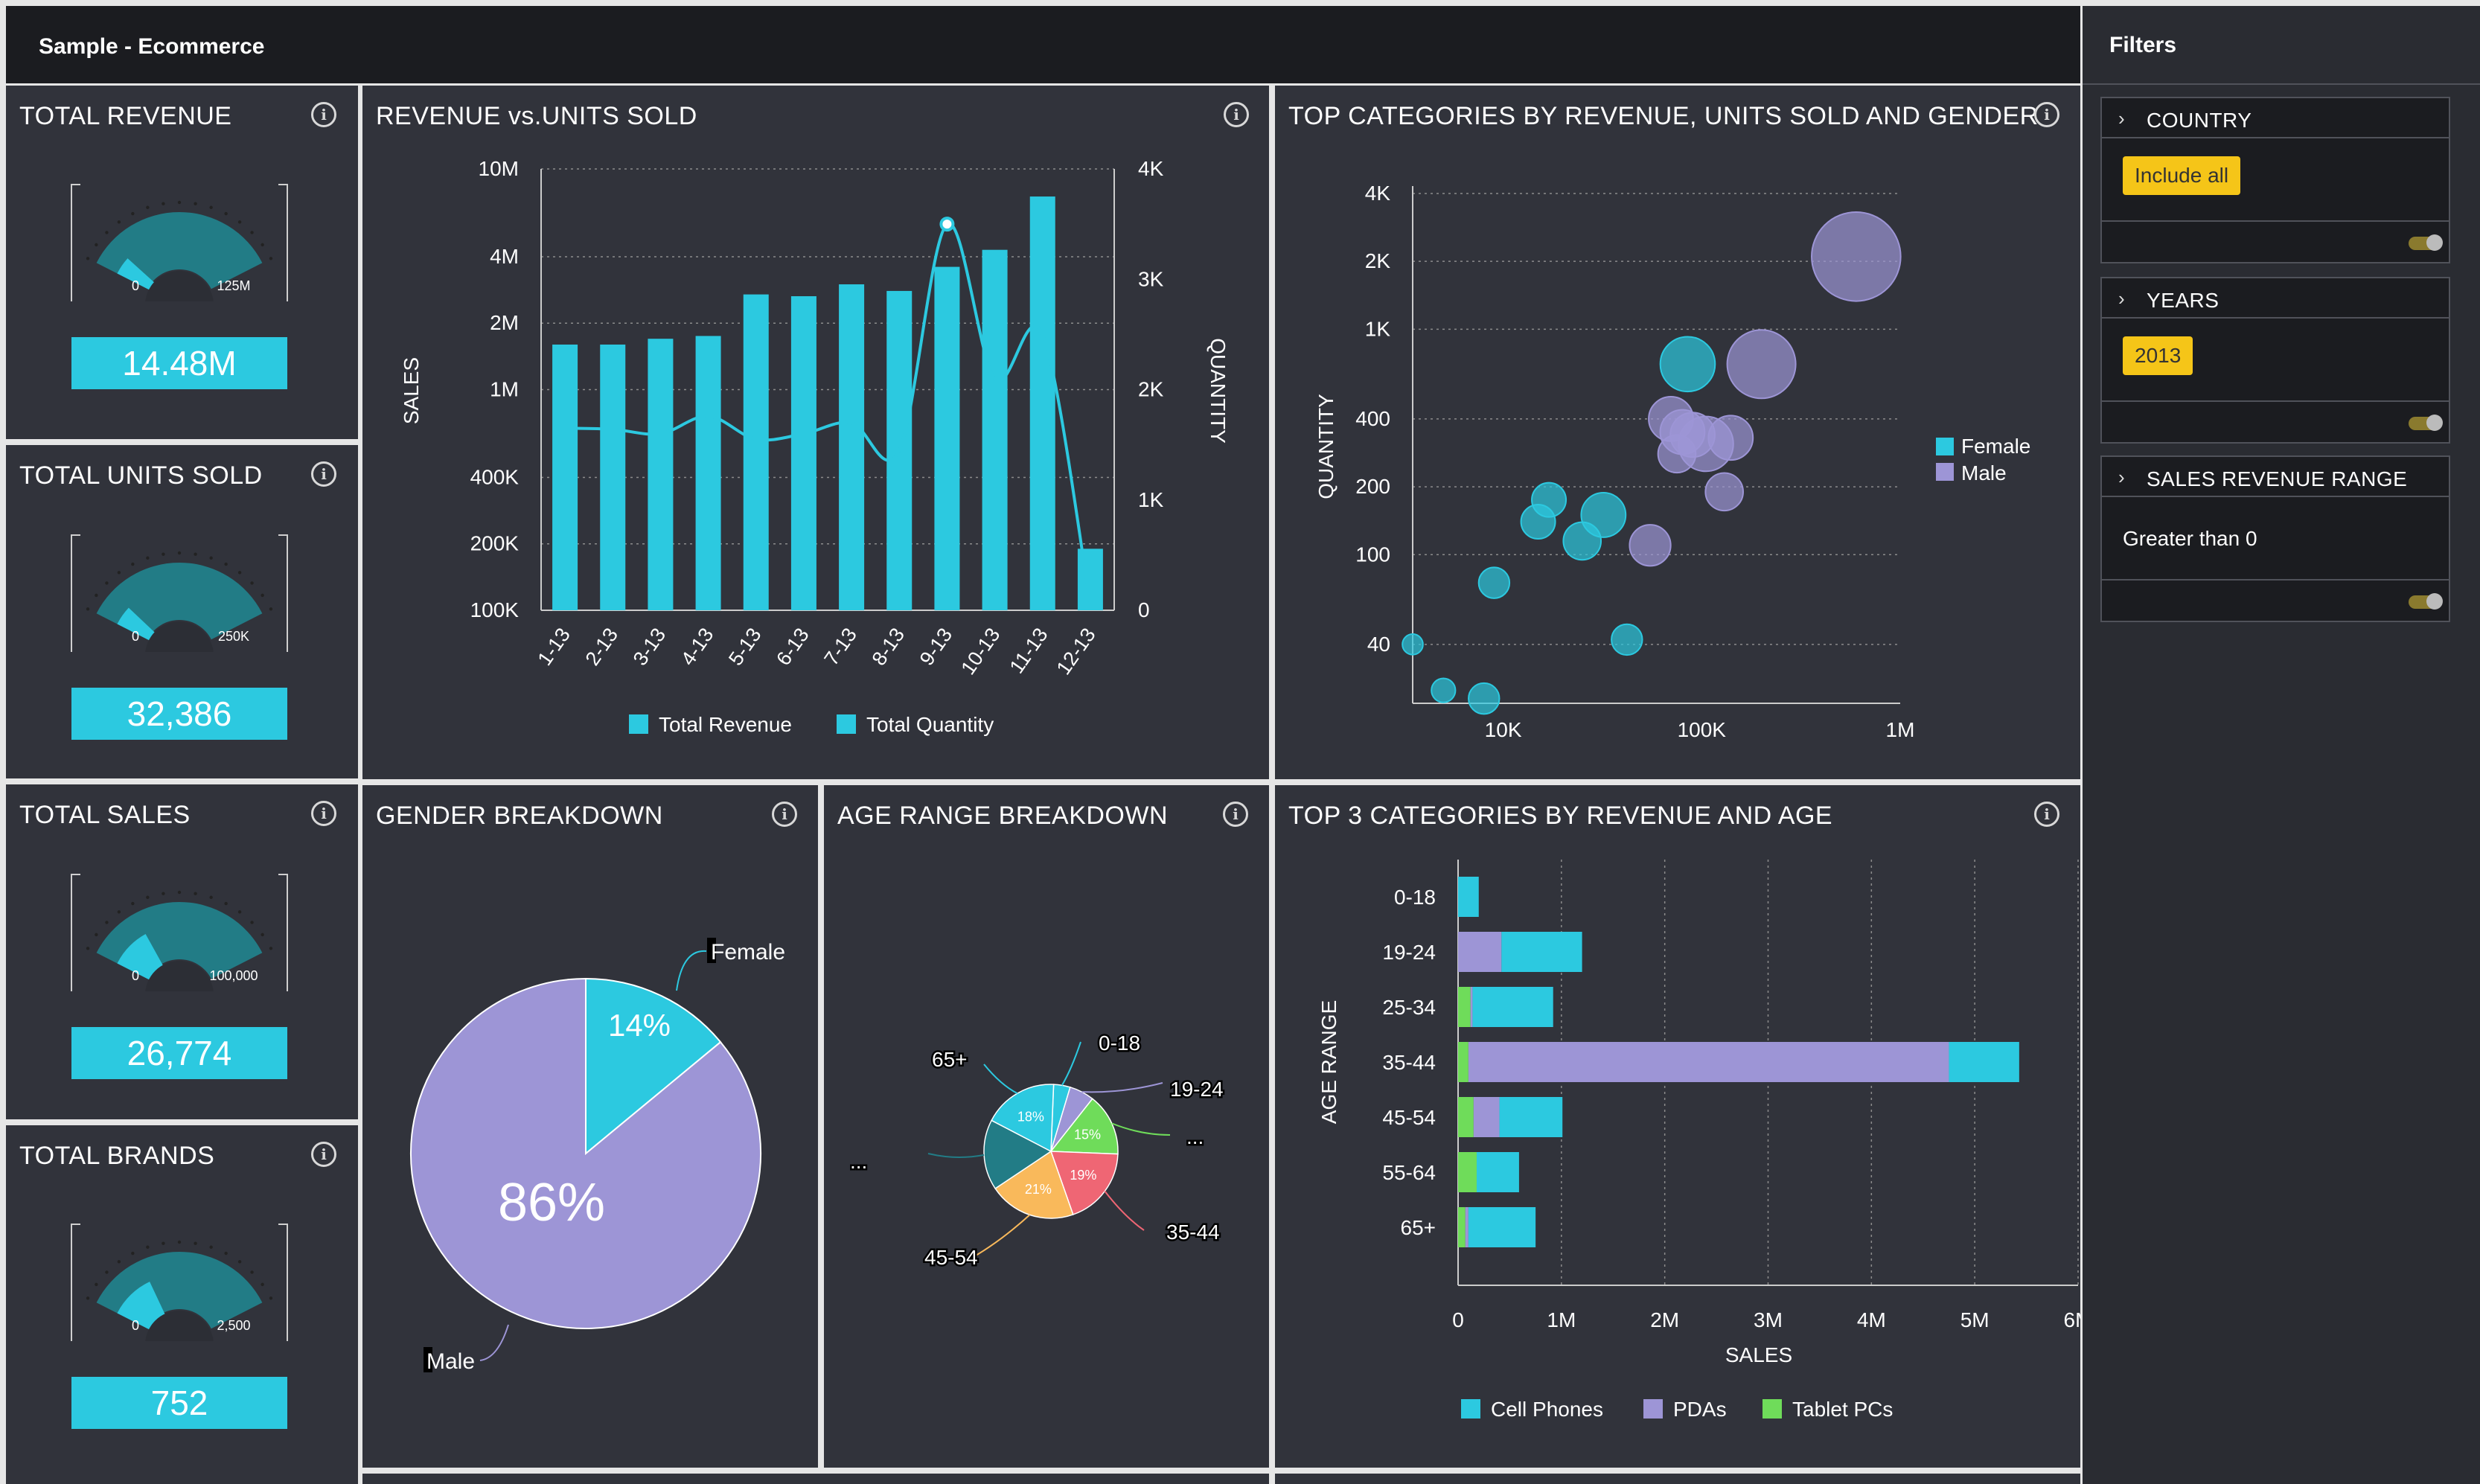 This screenshot has height=1484, width=2480. Describe the element at coordinates (2158, 355) in the screenshot. I see `filter-chip: 2013` at that location.